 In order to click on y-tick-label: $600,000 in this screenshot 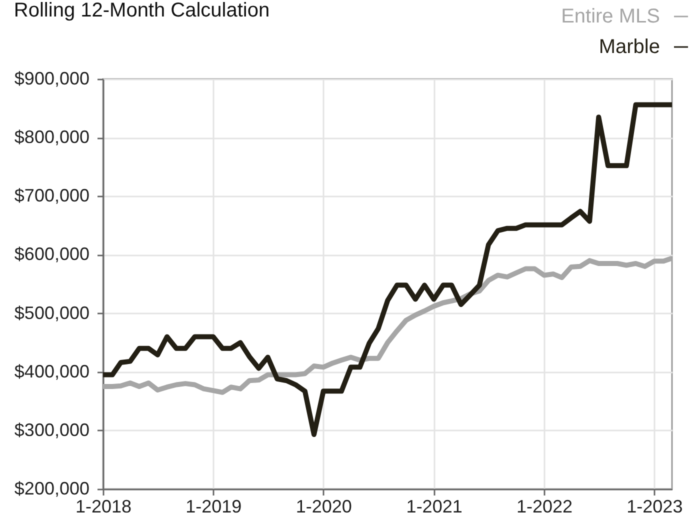, I will do `click(52, 254)`.